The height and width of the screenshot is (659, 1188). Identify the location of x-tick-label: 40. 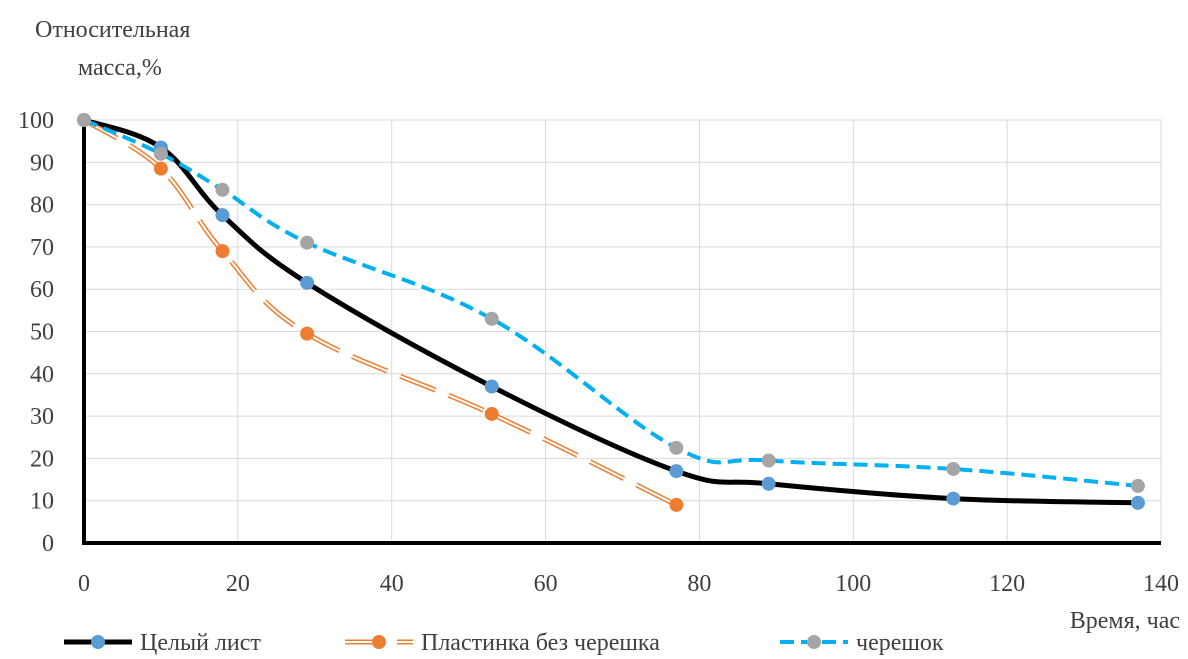
(392, 584).